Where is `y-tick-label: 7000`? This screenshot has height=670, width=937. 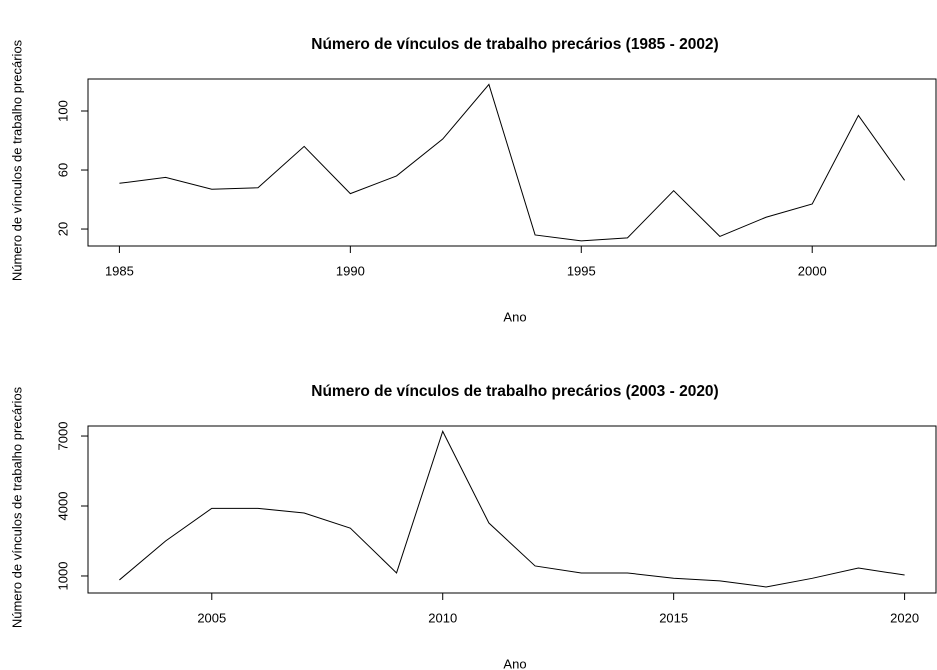
y-tick-label: 7000 is located at coordinates (62, 436).